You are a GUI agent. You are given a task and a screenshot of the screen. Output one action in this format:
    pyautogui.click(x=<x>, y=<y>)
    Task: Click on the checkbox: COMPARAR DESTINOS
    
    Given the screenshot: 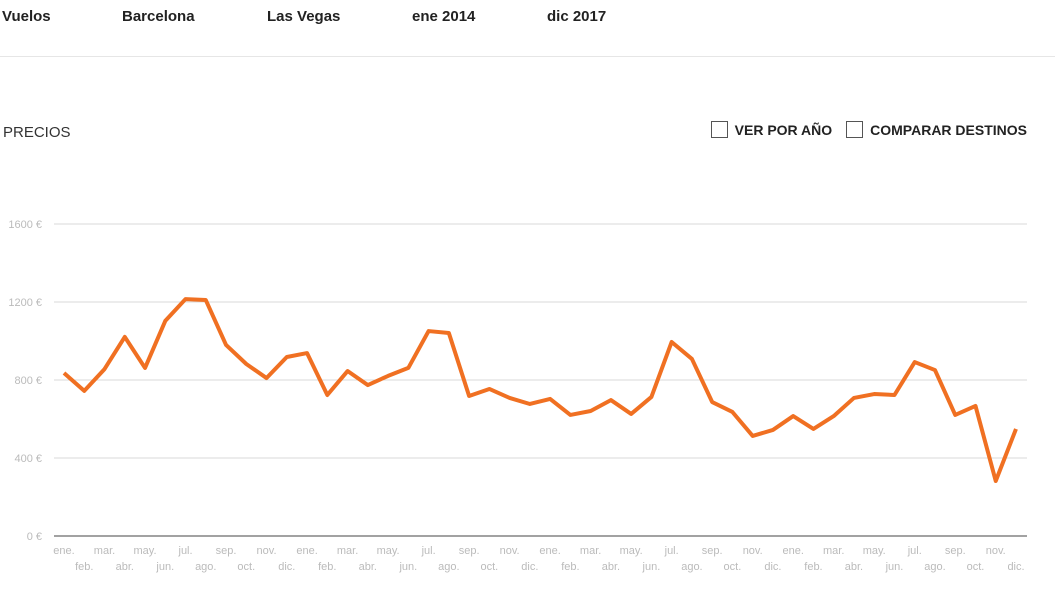 What is the action you would take?
    pyautogui.click(x=936, y=129)
    